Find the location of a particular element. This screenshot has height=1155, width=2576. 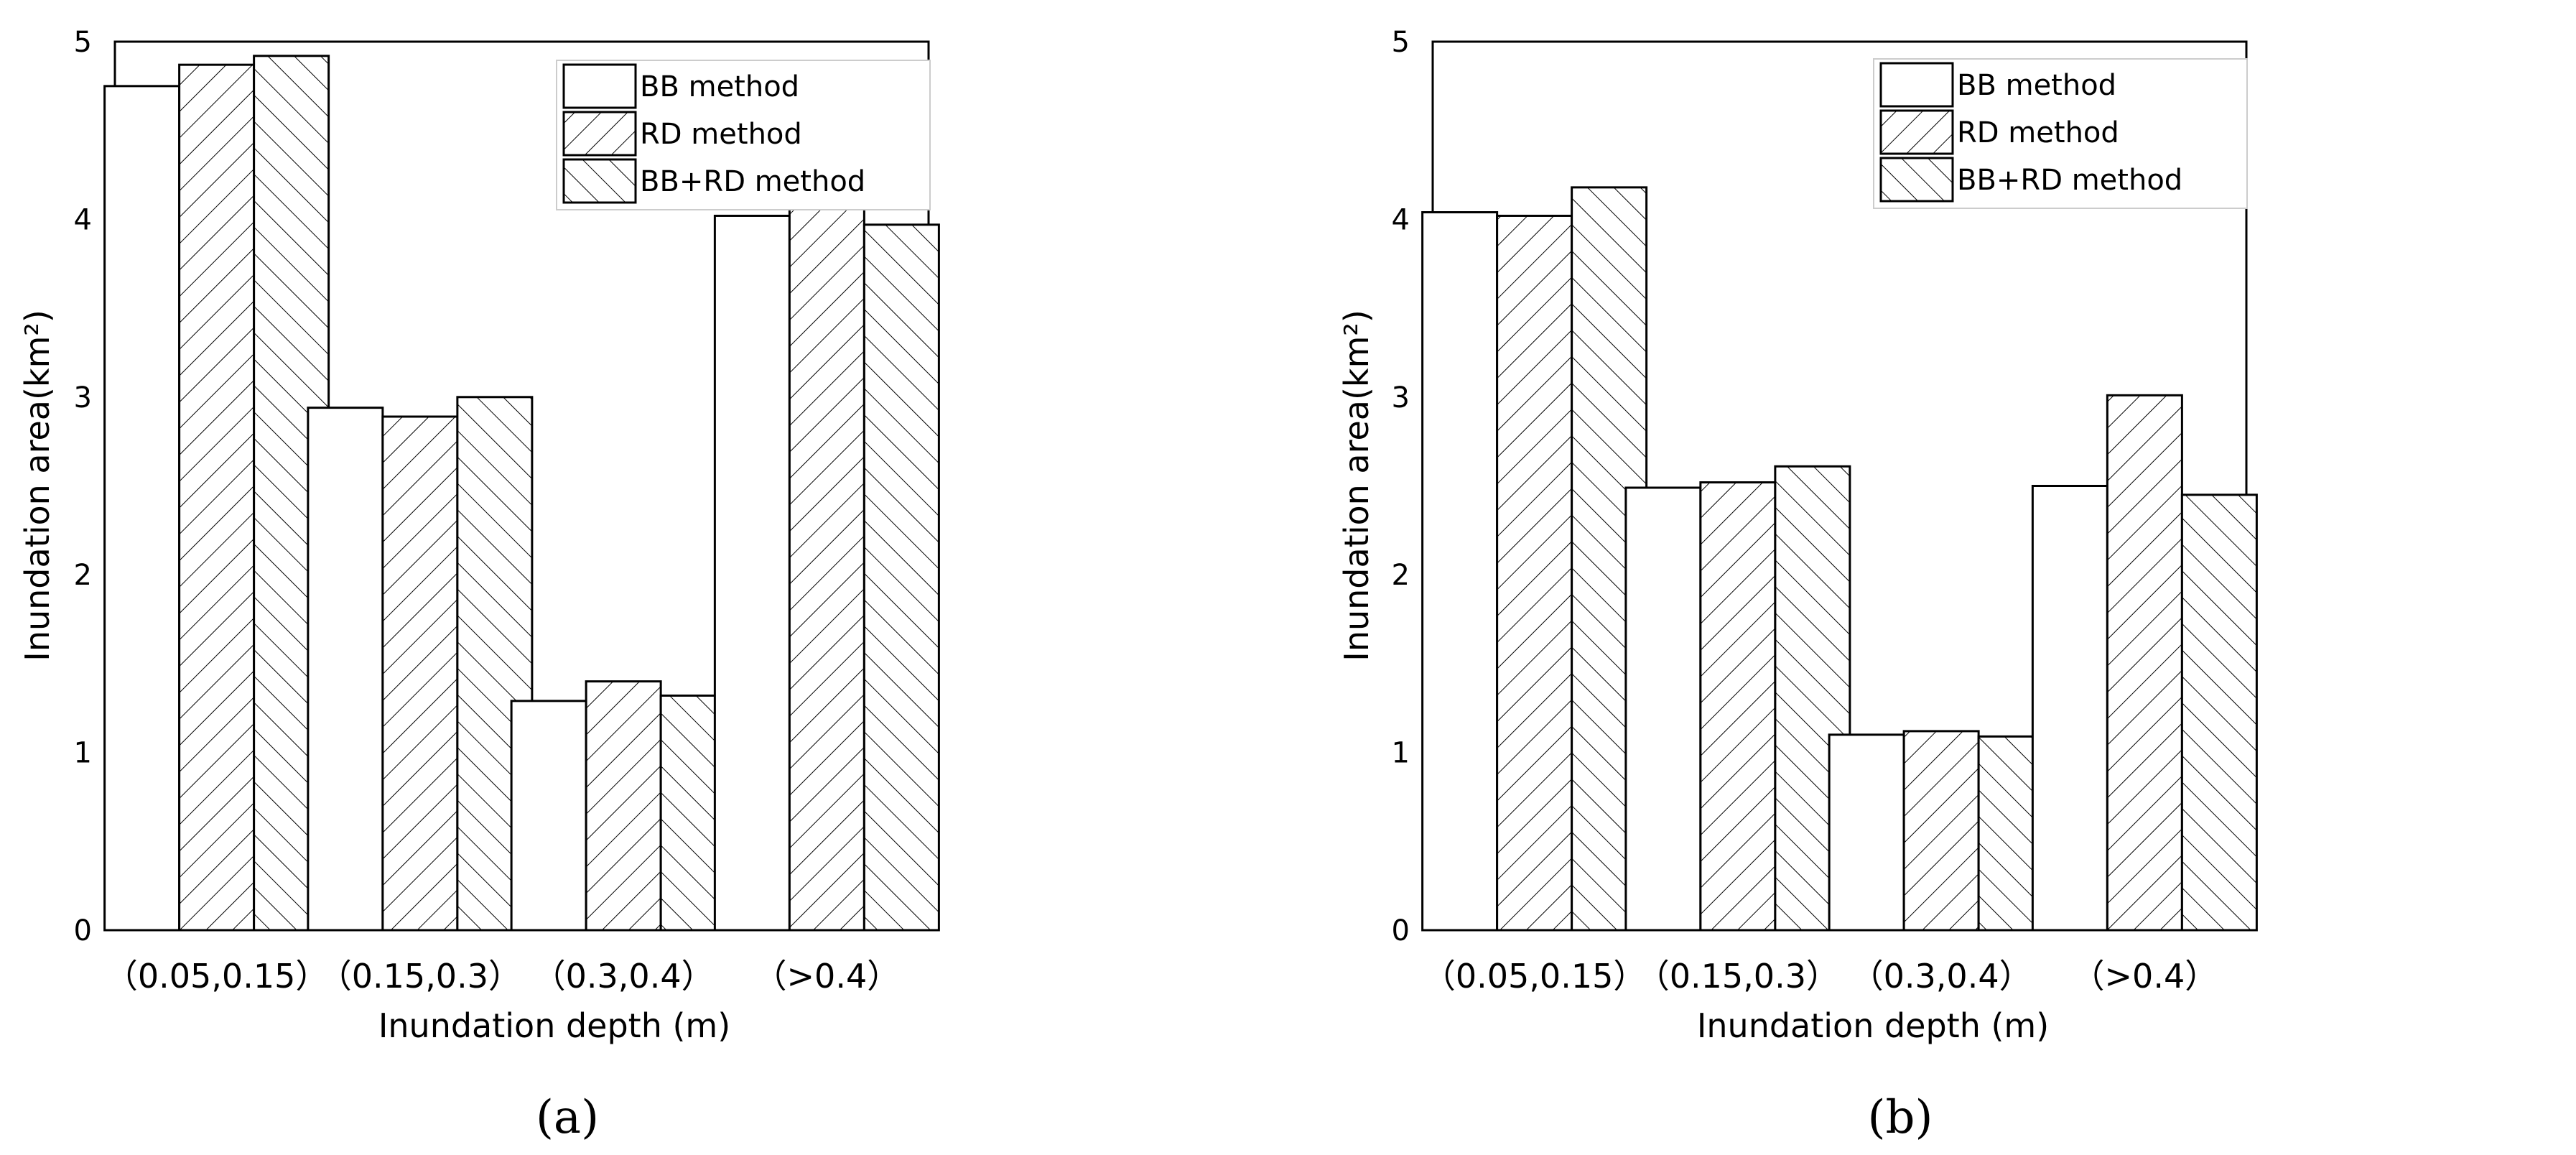

panel-label: (b) is located at coordinates (1900, 1117).